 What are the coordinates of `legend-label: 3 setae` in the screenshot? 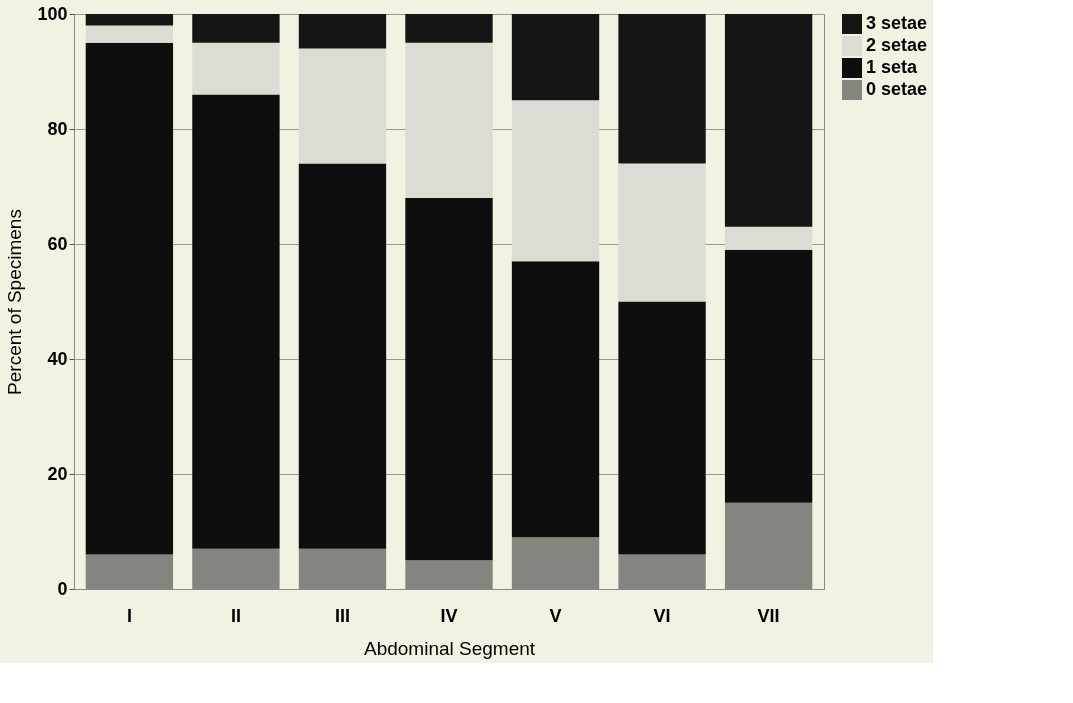 It's located at (897, 23).